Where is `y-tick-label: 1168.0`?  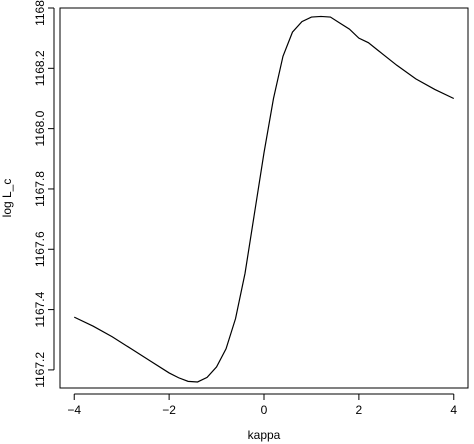 y-tick-label: 1168.0 is located at coordinates (40, 128).